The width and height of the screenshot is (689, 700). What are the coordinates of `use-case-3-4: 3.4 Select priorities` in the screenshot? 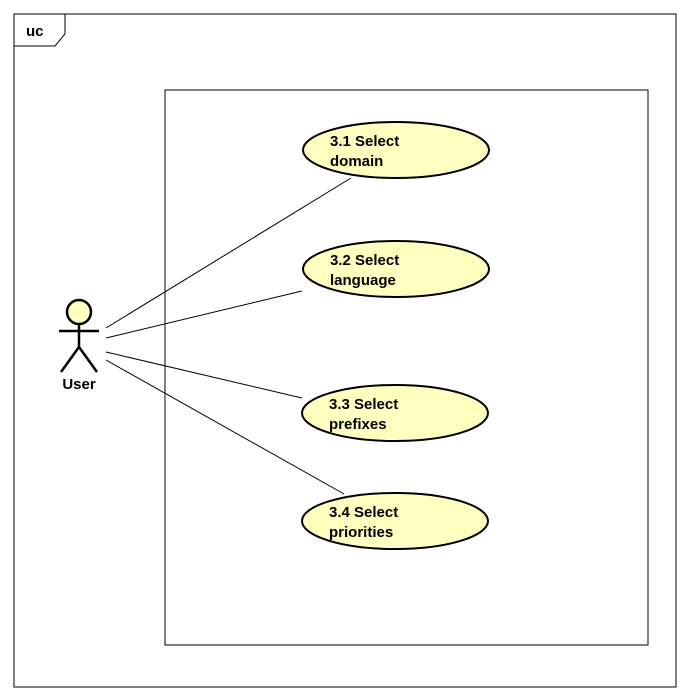 It's located at (395, 521).